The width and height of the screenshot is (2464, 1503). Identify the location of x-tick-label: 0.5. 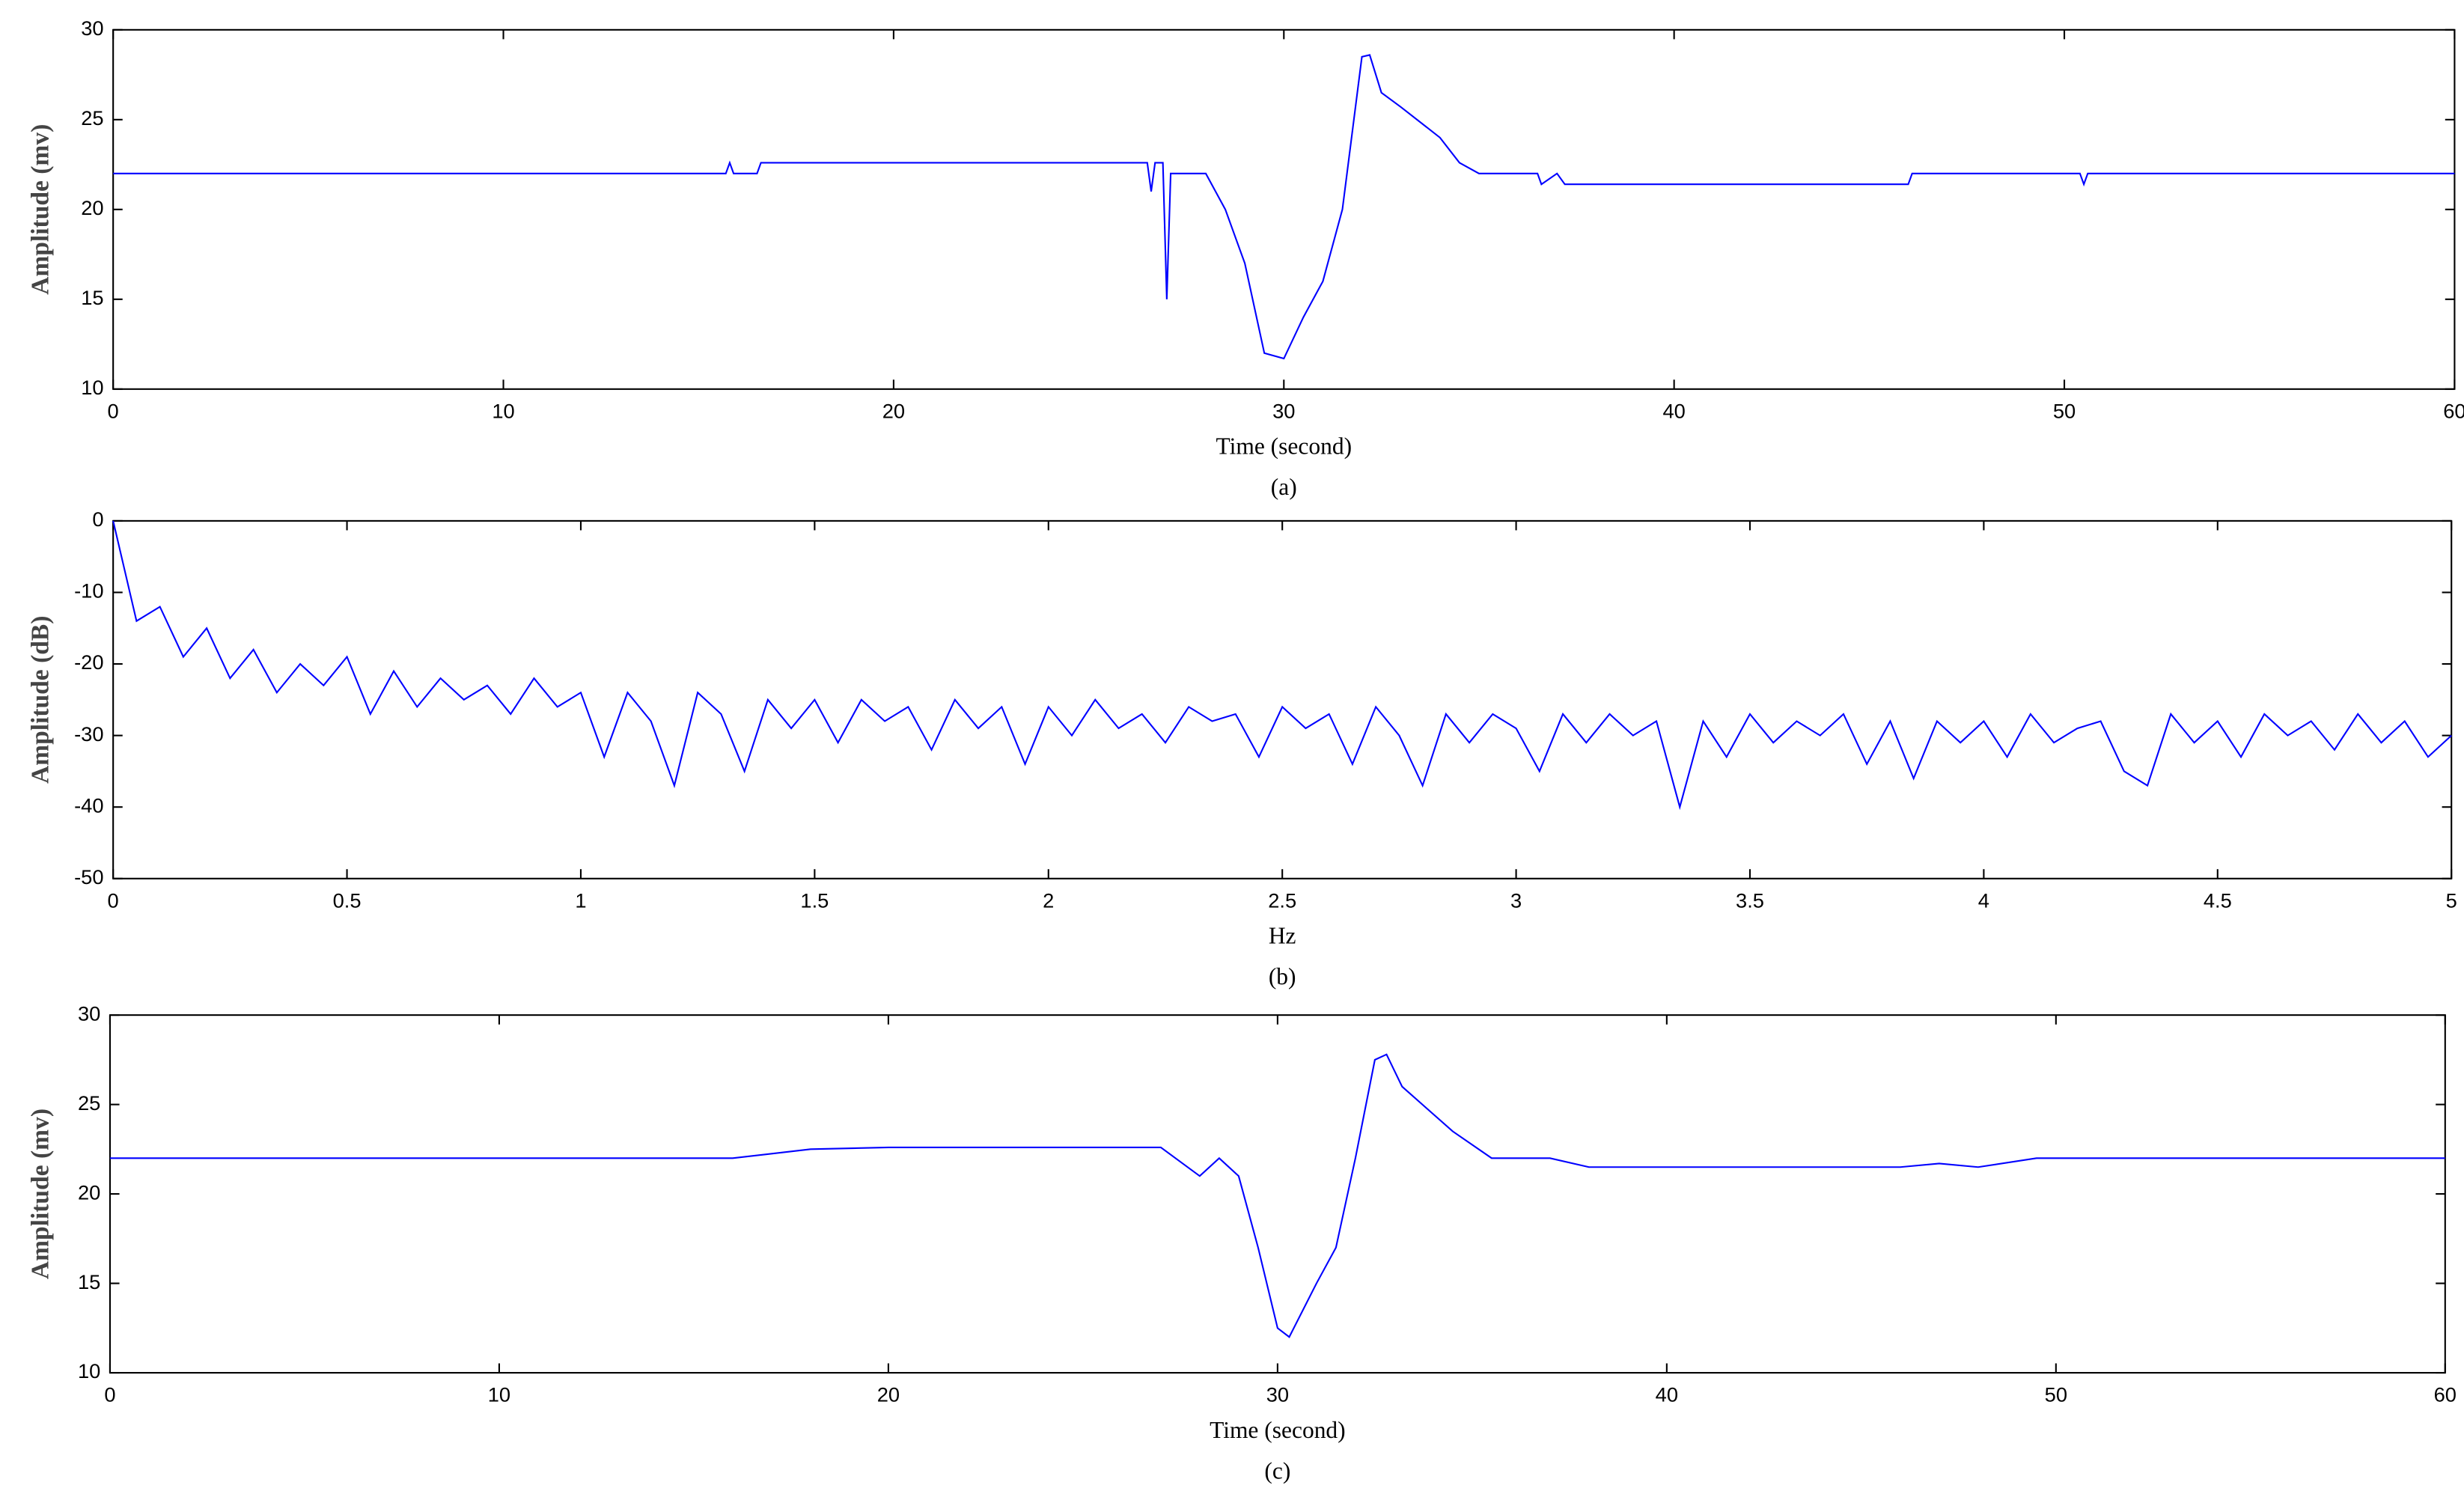
(347, 900).